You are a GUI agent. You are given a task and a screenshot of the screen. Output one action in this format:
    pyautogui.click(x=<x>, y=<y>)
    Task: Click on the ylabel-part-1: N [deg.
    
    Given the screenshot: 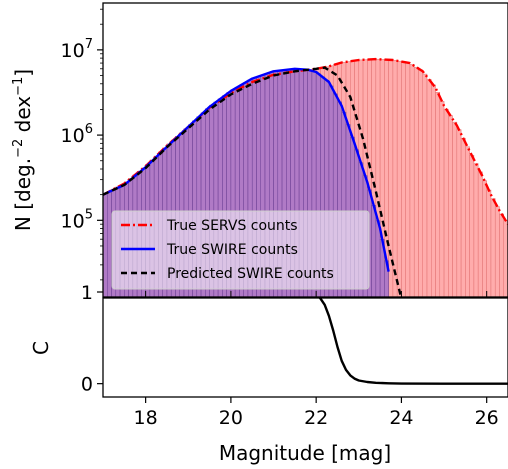 What is the action you would take?
    pyautogui.click(x=23, y=194)
    